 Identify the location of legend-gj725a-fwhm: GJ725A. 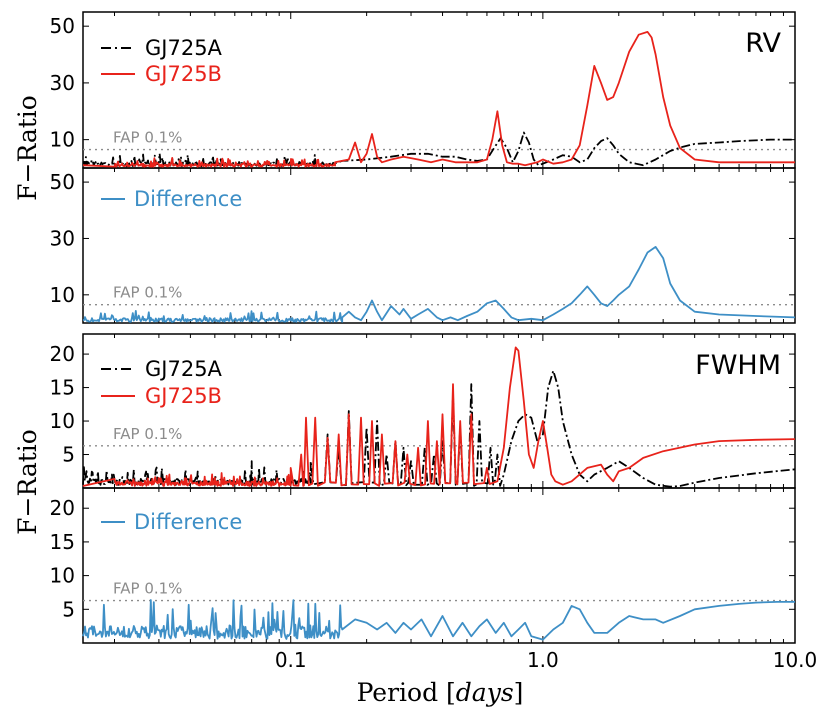
(184, 369).